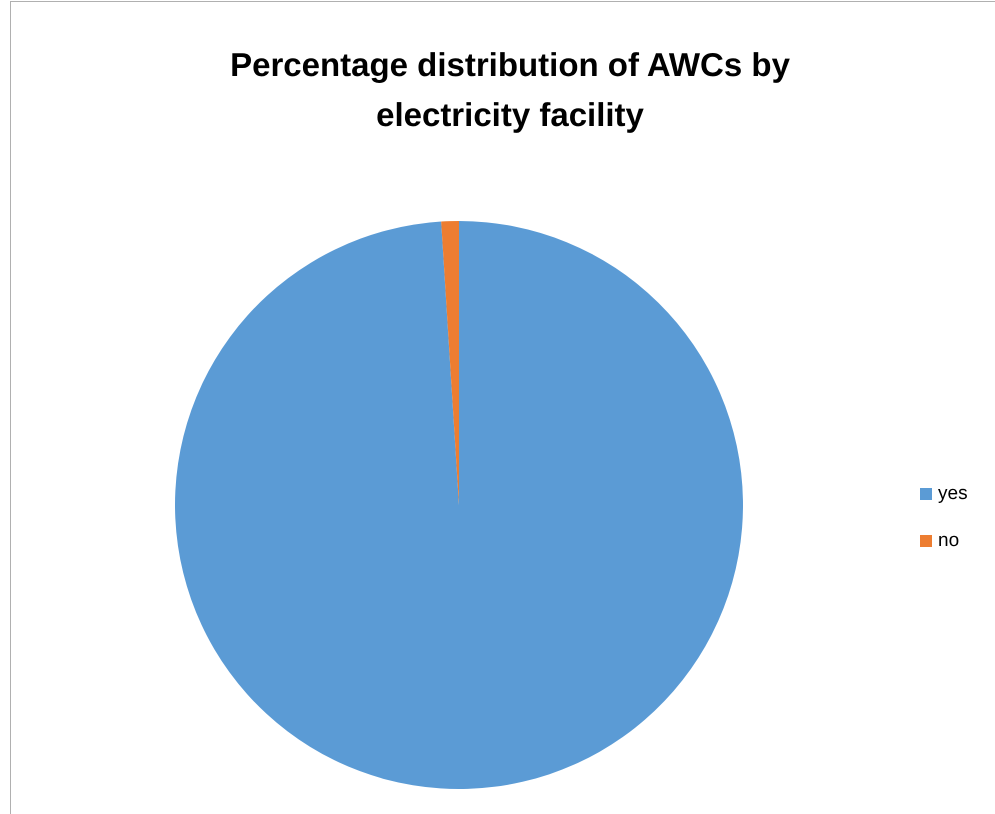 The image size is (995, 814). I want to click on legend-label: yes, so click(953, 493).